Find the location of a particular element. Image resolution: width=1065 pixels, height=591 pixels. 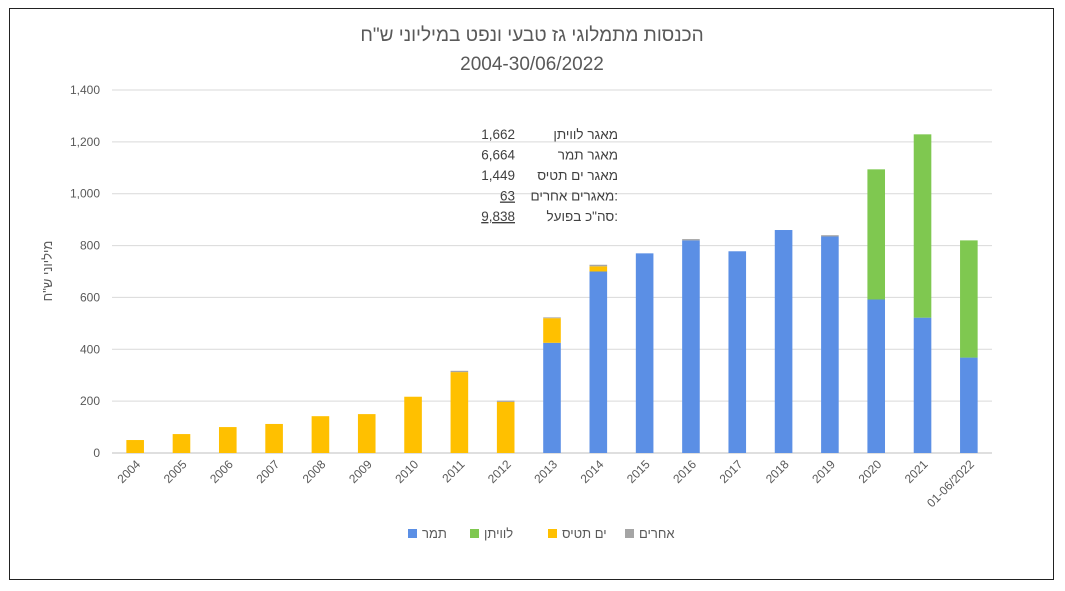

annotation-label: סה"כ בפועל: is located at coordinates (583, 216).